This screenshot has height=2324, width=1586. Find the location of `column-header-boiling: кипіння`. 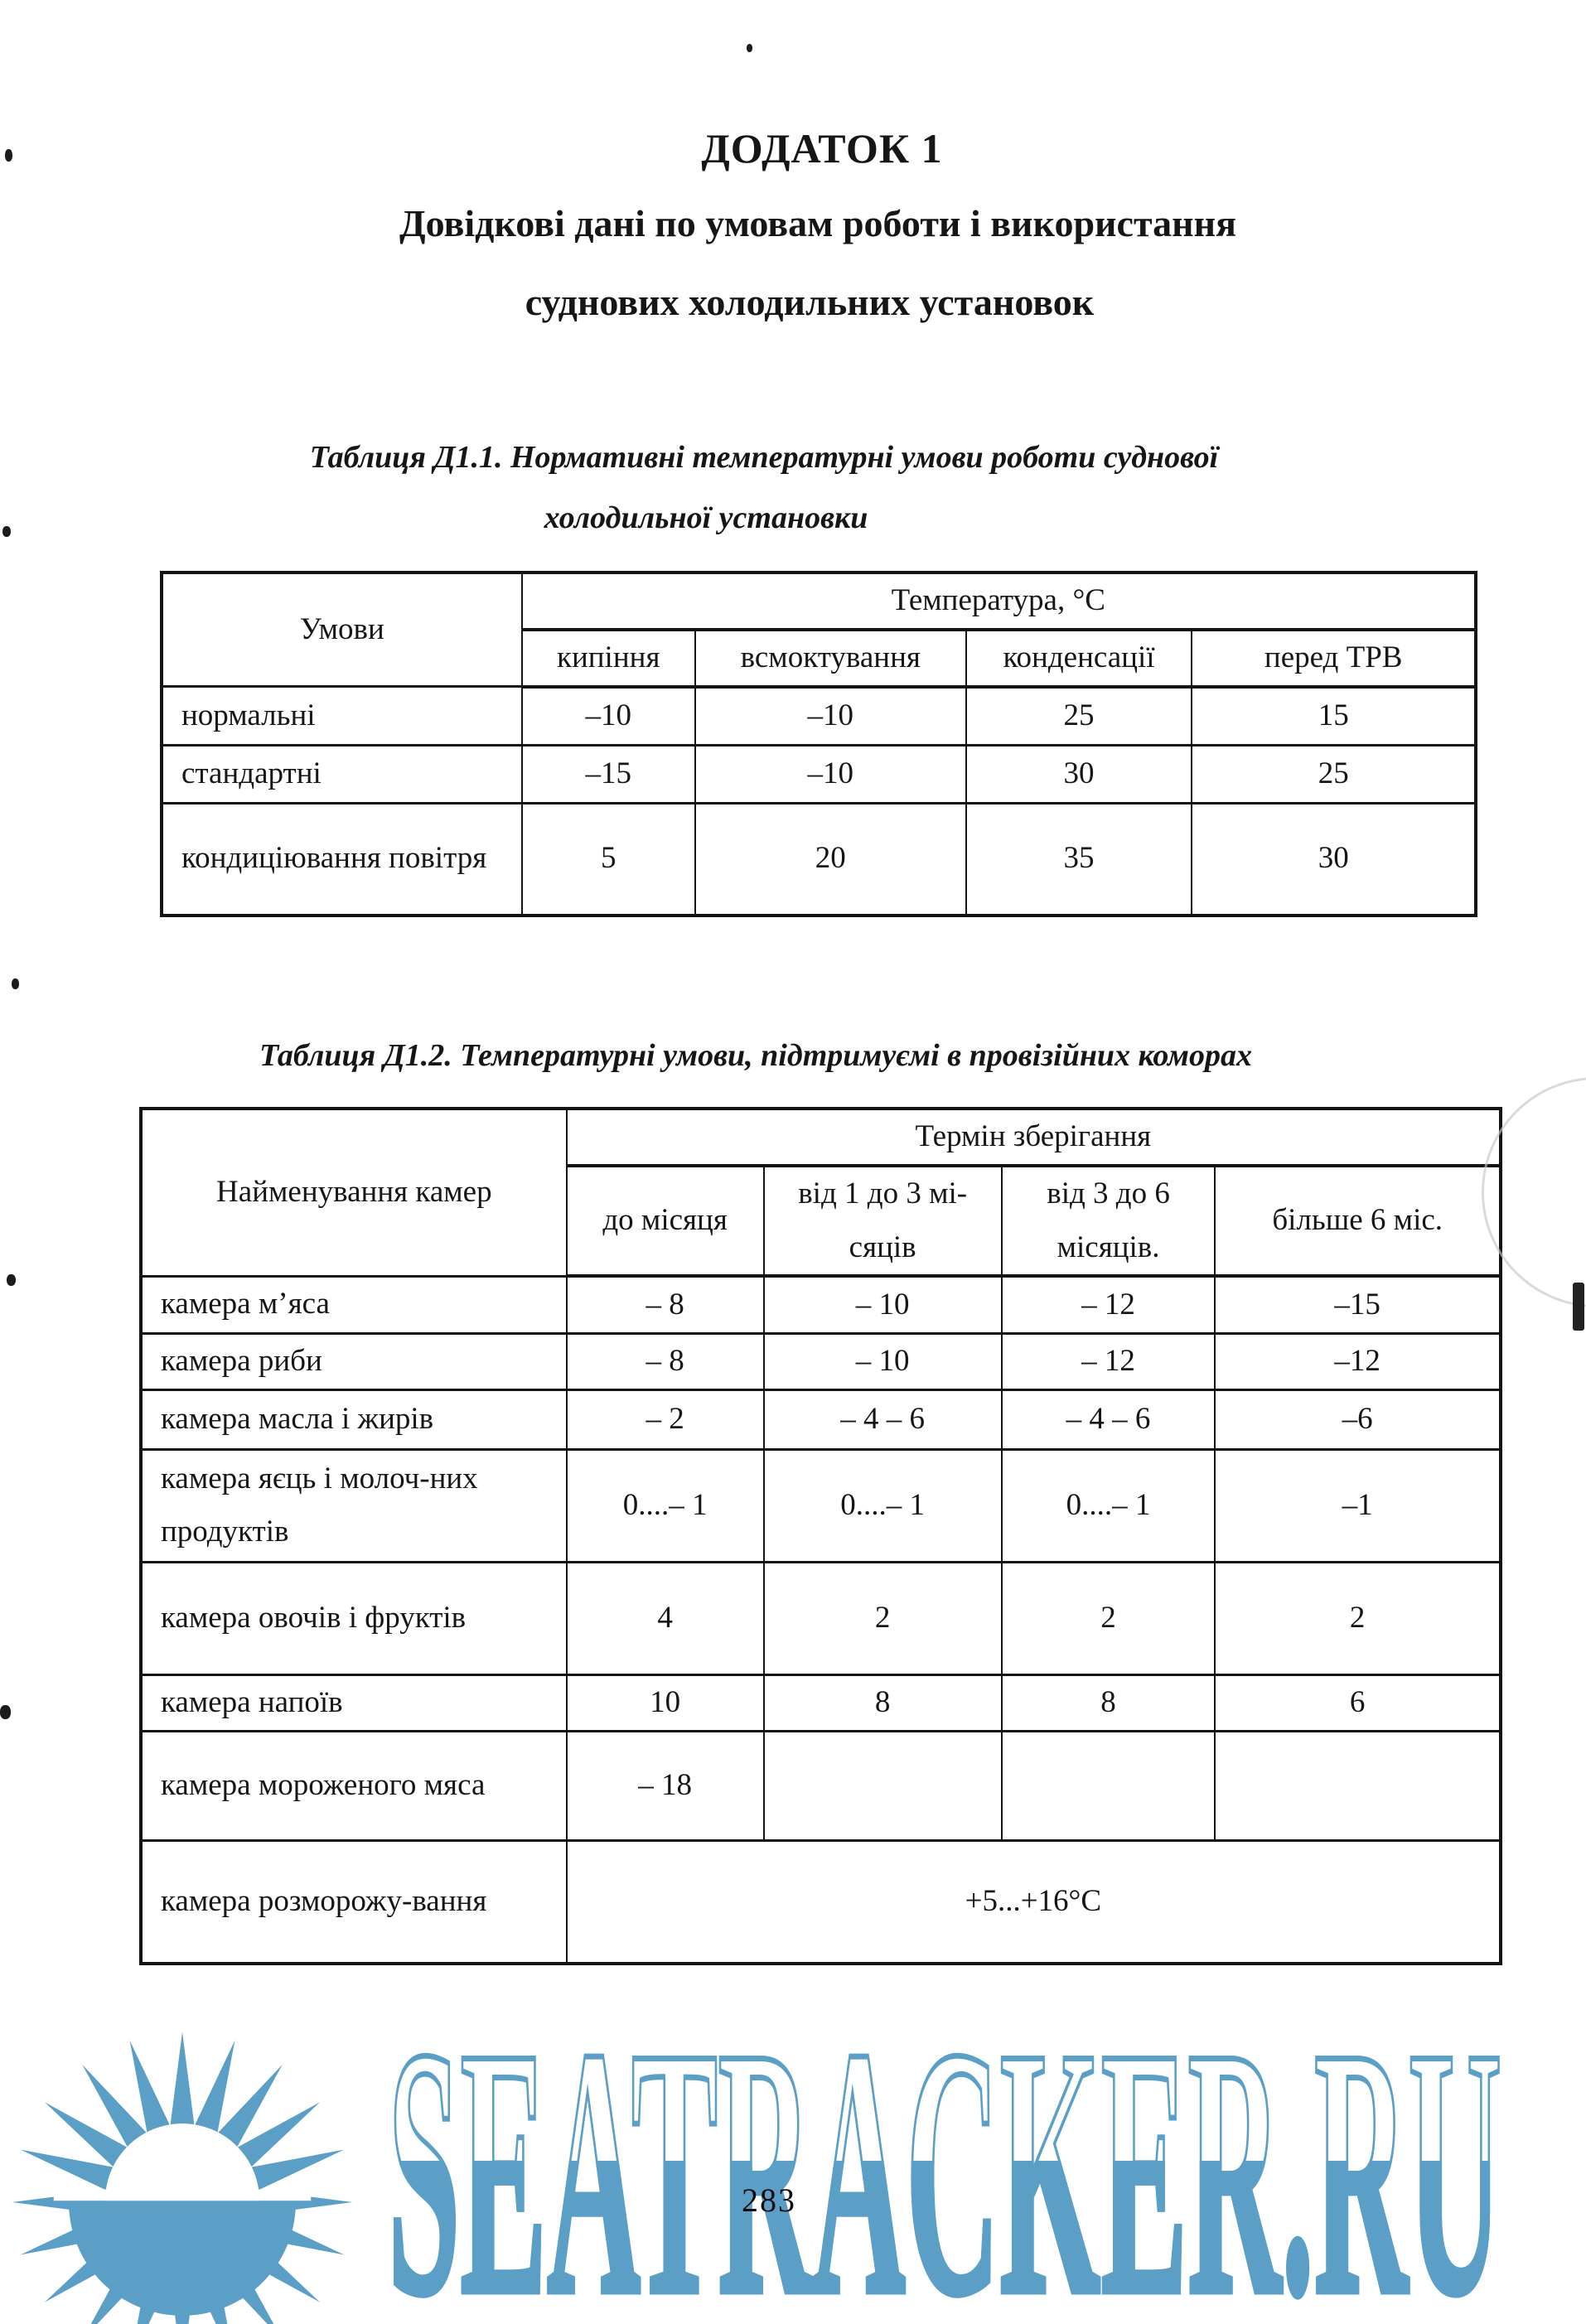

column-header-boiling: кипіння is located at coordinates (608, 659).